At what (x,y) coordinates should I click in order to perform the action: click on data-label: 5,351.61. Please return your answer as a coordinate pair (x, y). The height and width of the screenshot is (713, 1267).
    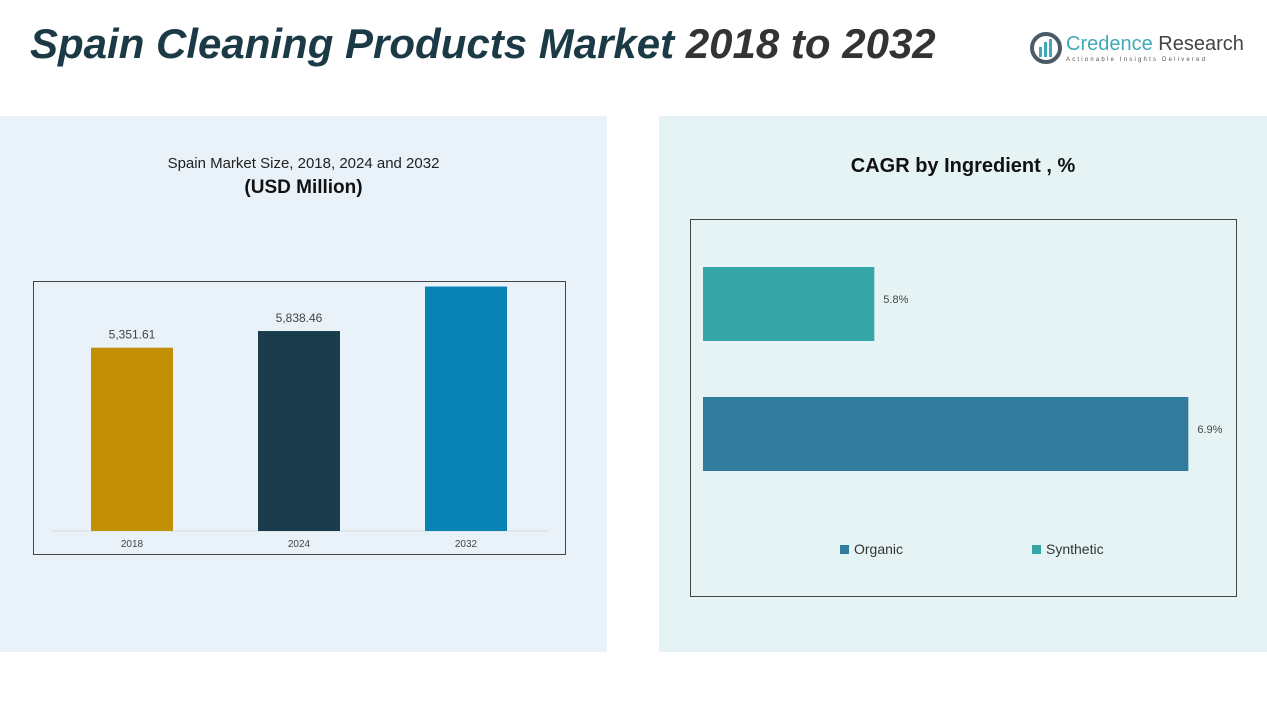
    Looking at the image, I should click on (132, 335).